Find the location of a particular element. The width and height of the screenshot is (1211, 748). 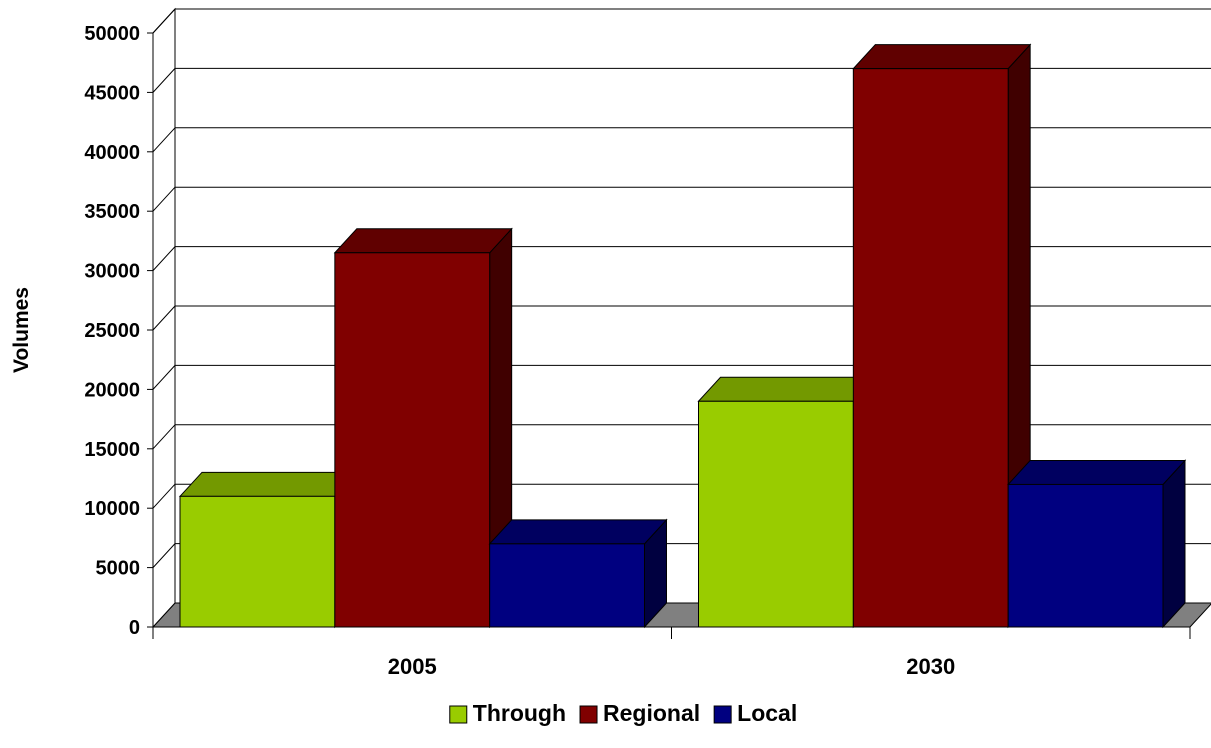

bar-regional-2005 is located at coordinates (423, 428).